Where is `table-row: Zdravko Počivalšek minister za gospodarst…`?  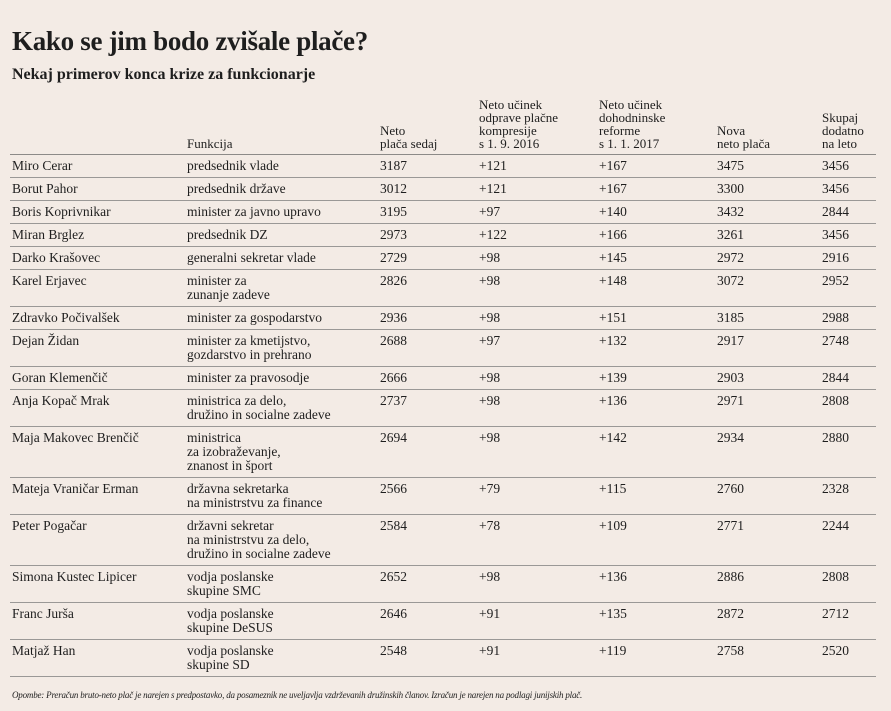 table-row: Zdravko Počivalšek minister za gospodarst… is located at coordinates (443, 318).